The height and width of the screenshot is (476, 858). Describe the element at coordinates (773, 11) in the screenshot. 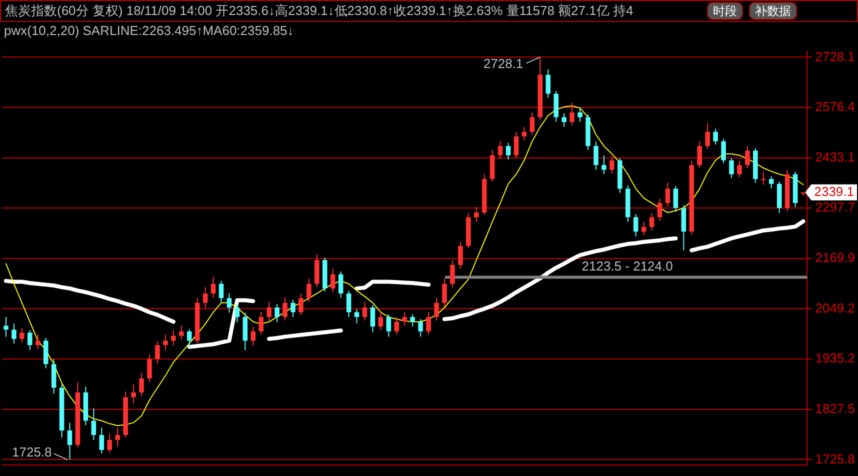

I see `text: 补数据` at that location.